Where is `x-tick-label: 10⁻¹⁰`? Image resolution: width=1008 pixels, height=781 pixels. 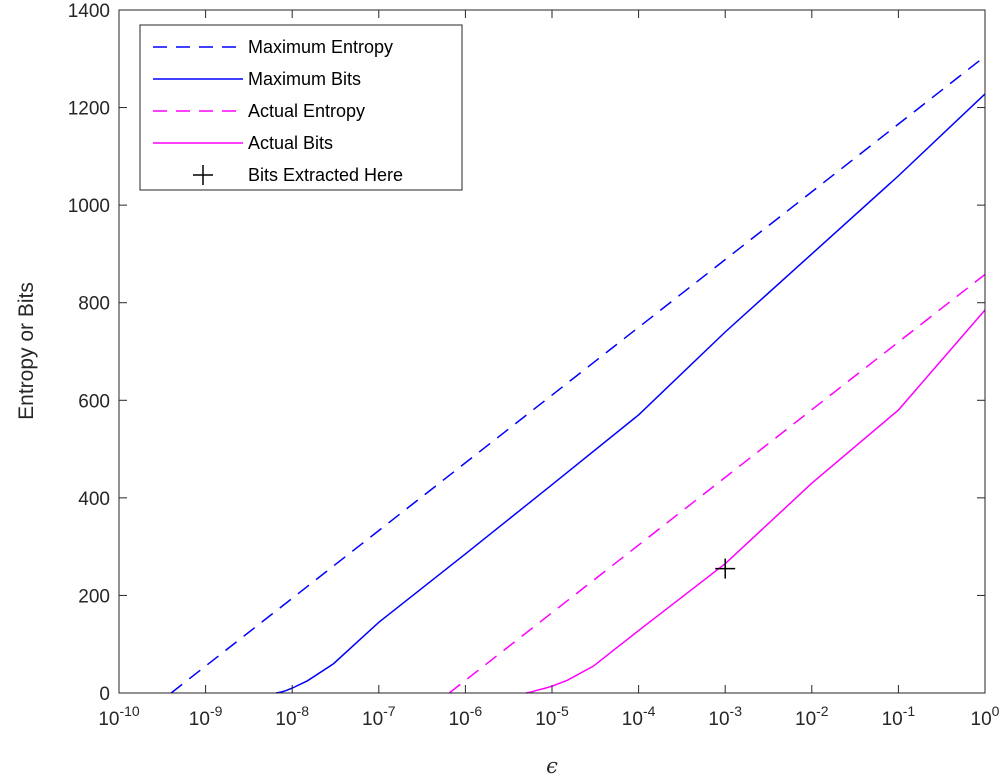
x-tick-label: 10⁻¹⁰ is located at coordinates (119, 716).